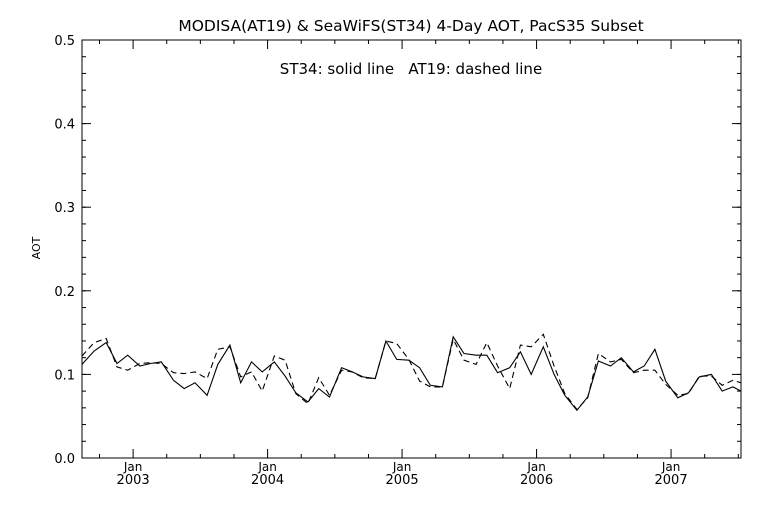 The width and height of the screenshot is (768, 512). What do you see at coordinates (411, 69) in the screenshot?
I see `legend-annotation: ST34: solid line AT19: dashed line` at bounding box center [411, 69].